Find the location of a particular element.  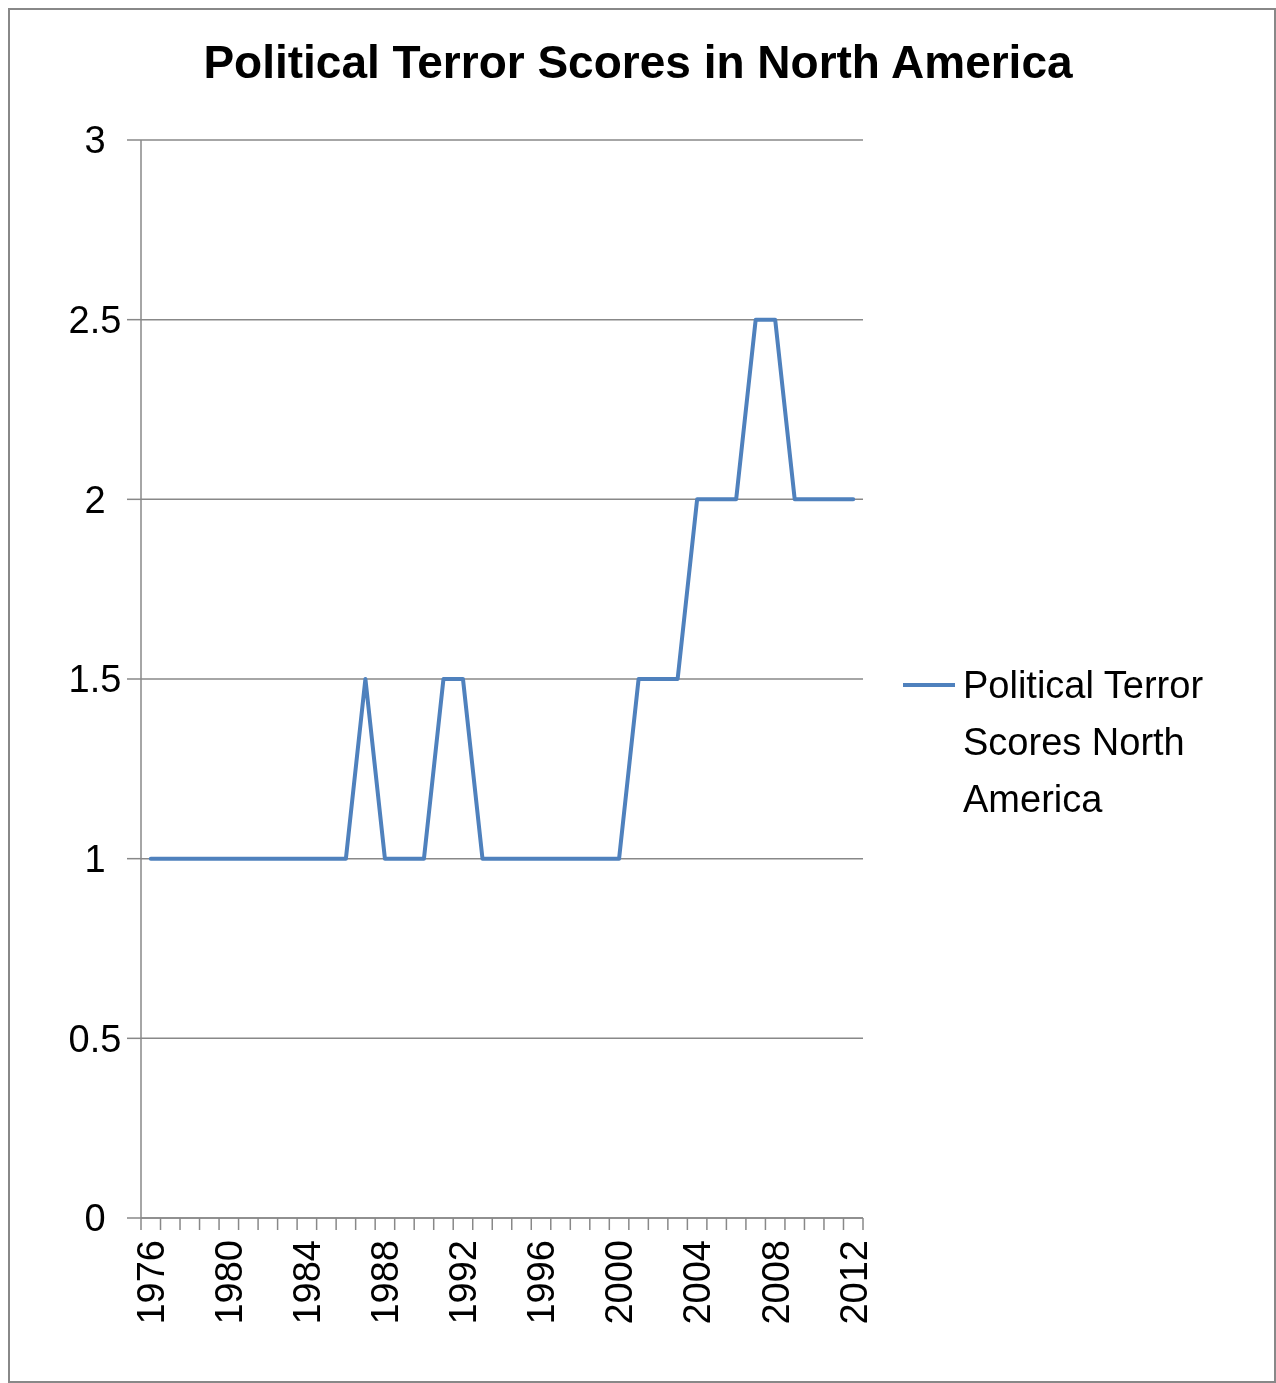

y-tick-label: 0.5 is located at coordinates (95, 1038).